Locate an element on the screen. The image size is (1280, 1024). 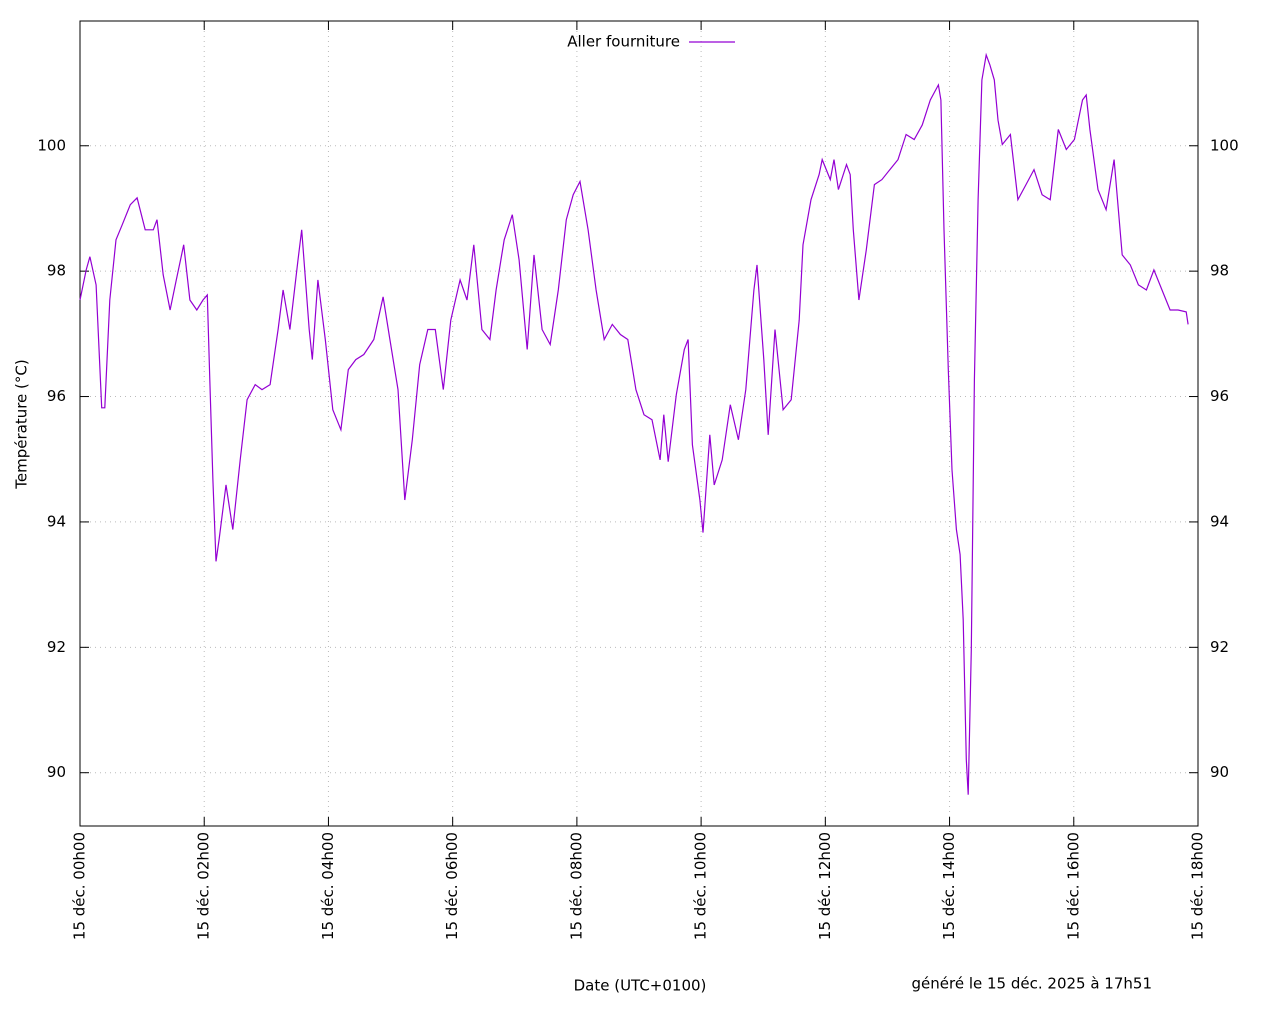
y2-tick-label: 94 is located at coordinates (1219, 521).